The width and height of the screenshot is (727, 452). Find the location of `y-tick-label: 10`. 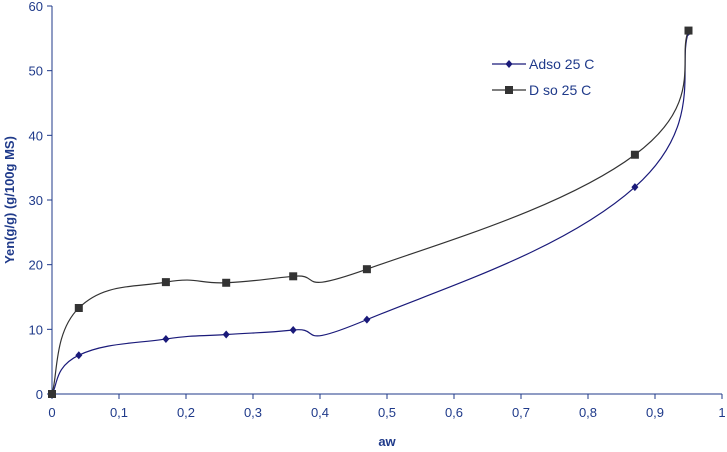

y-tick-label: 10 is located at coordinates (36, 329).